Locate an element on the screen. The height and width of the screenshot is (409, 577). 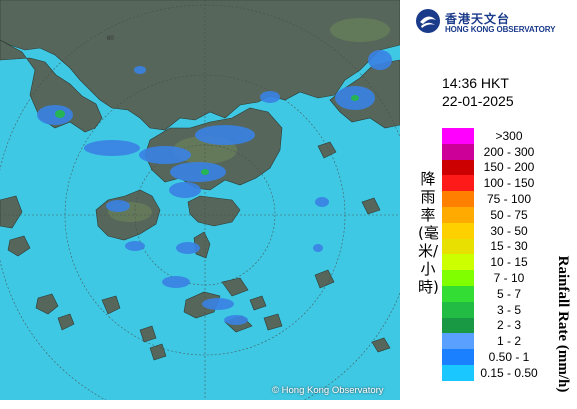
legend-axis-label-en: Rainfall Rate (mm/h) is located at coordinates (563, 324).